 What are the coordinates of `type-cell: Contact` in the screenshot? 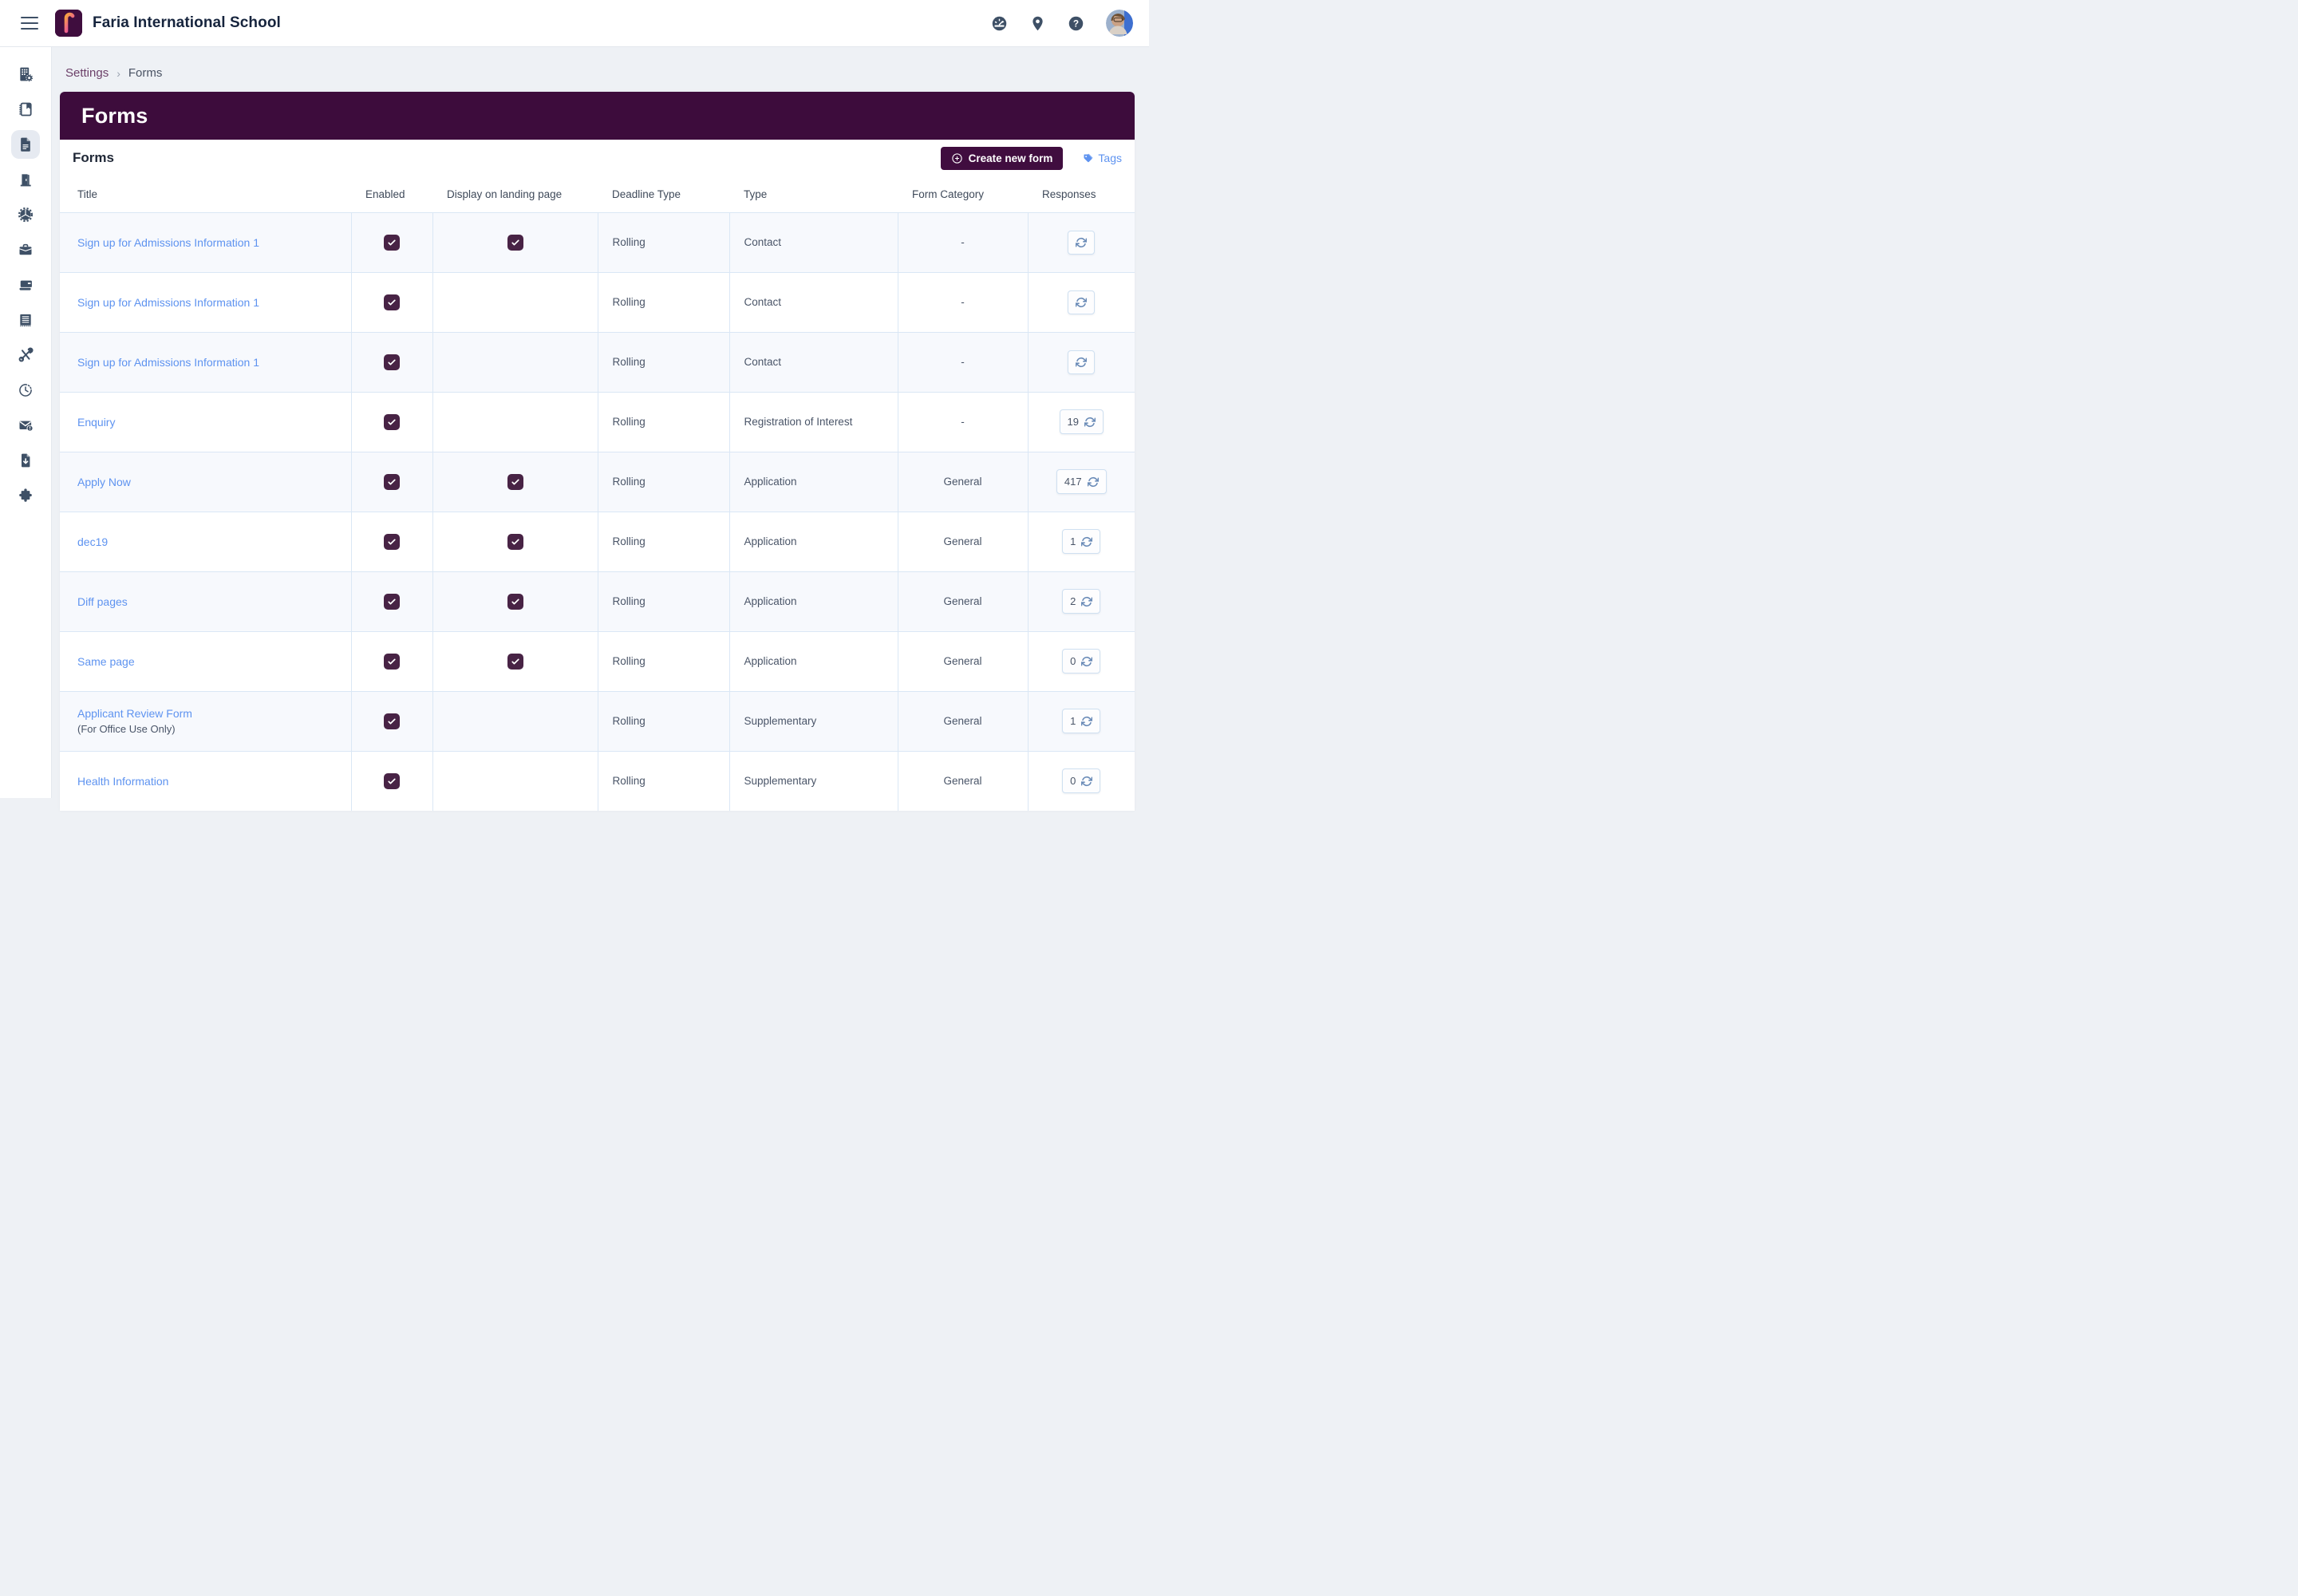 It's located at (813, 241).